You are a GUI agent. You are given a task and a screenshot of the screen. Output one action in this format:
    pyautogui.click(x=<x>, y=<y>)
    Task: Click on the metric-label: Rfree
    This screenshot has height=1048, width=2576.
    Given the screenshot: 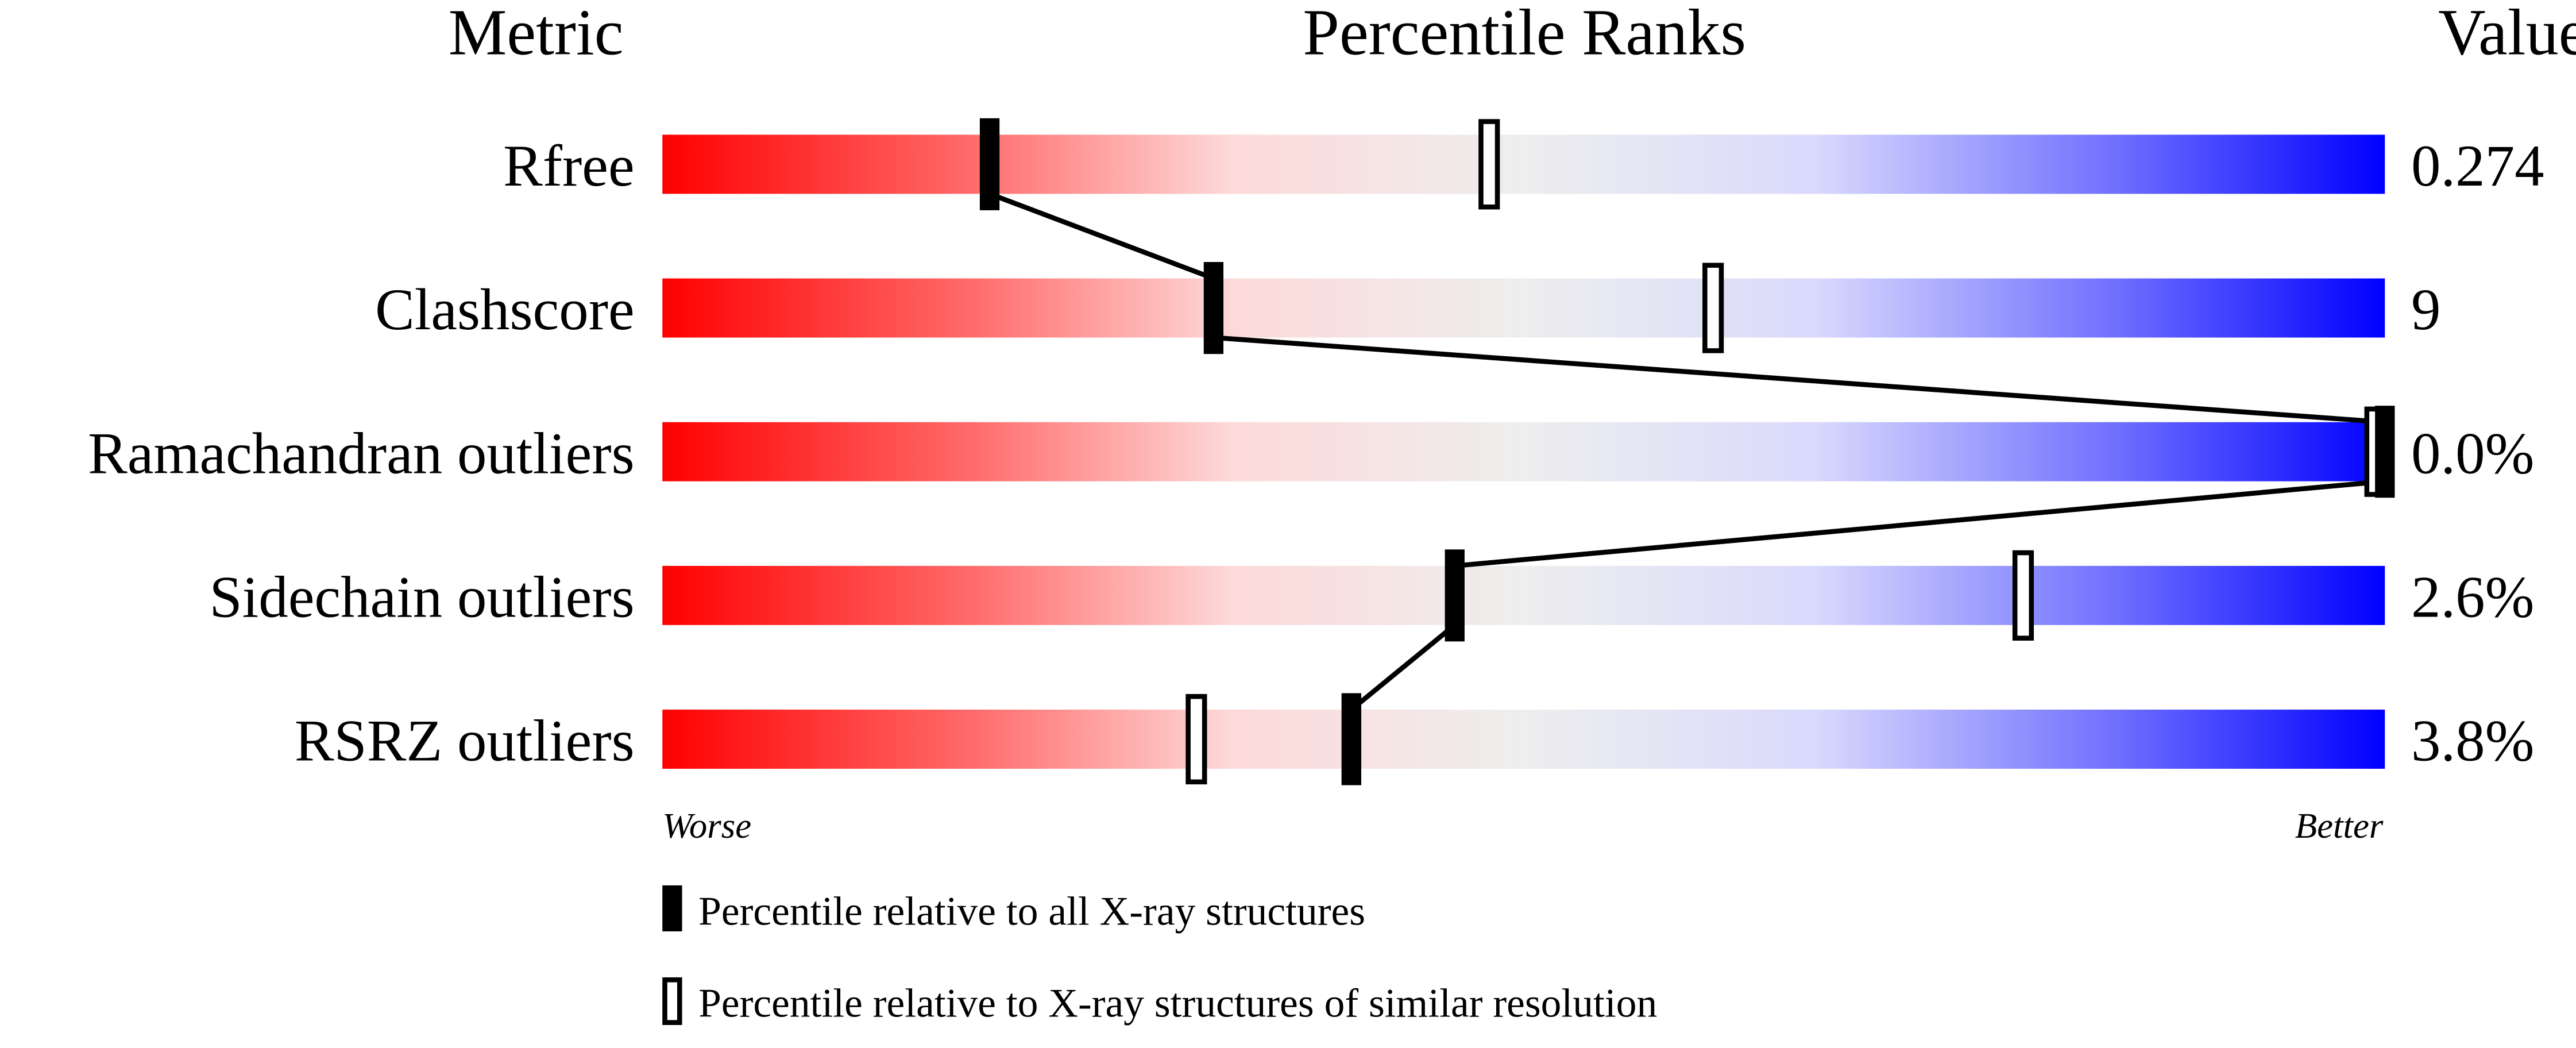 What is the action you would take?
    pyautogui.click(x=569, y=166)
    